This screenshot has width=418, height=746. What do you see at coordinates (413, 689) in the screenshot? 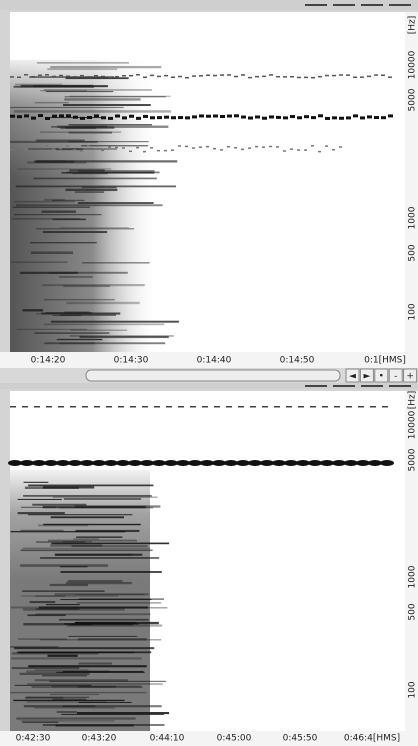
I see `freq-label: 100` at bounding box center [413, 689].